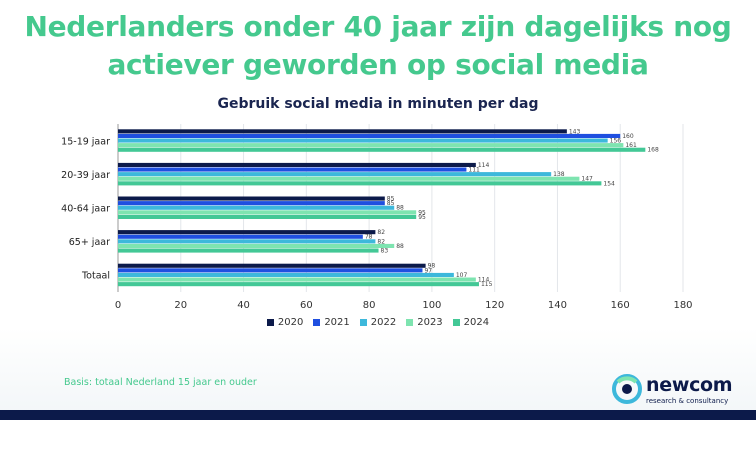 This screenshot has height=464, width=756. Describe the element at coordinates (385, 251) in the screenshot. I see `data-label: 83` at that location.